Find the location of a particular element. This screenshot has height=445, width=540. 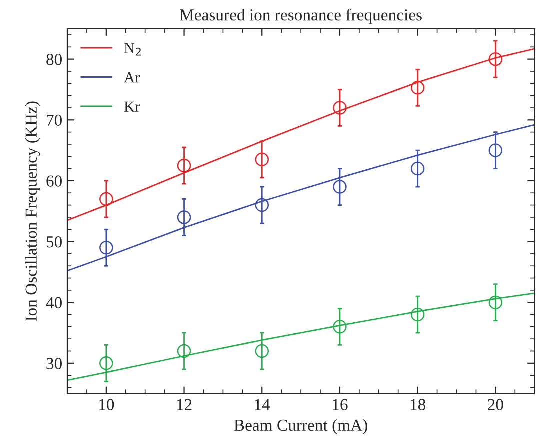

chart-title: Measured ion resonance frequencies is located at coordinates (301, 16).